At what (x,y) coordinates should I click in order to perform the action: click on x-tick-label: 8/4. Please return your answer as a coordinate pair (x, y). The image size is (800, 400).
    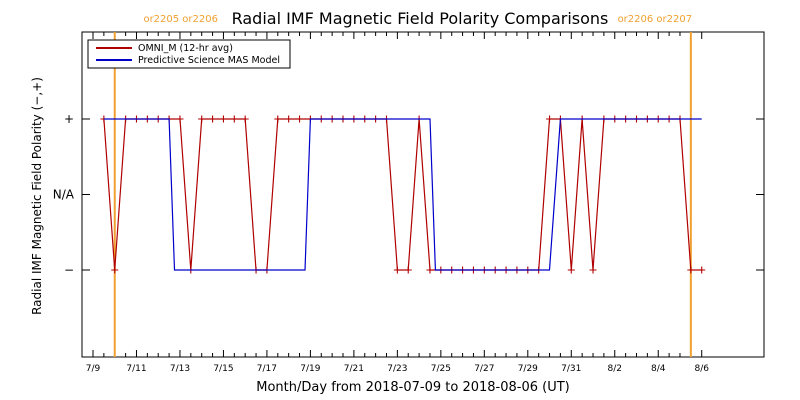
    Looking at the image, I should click on (658, 369).